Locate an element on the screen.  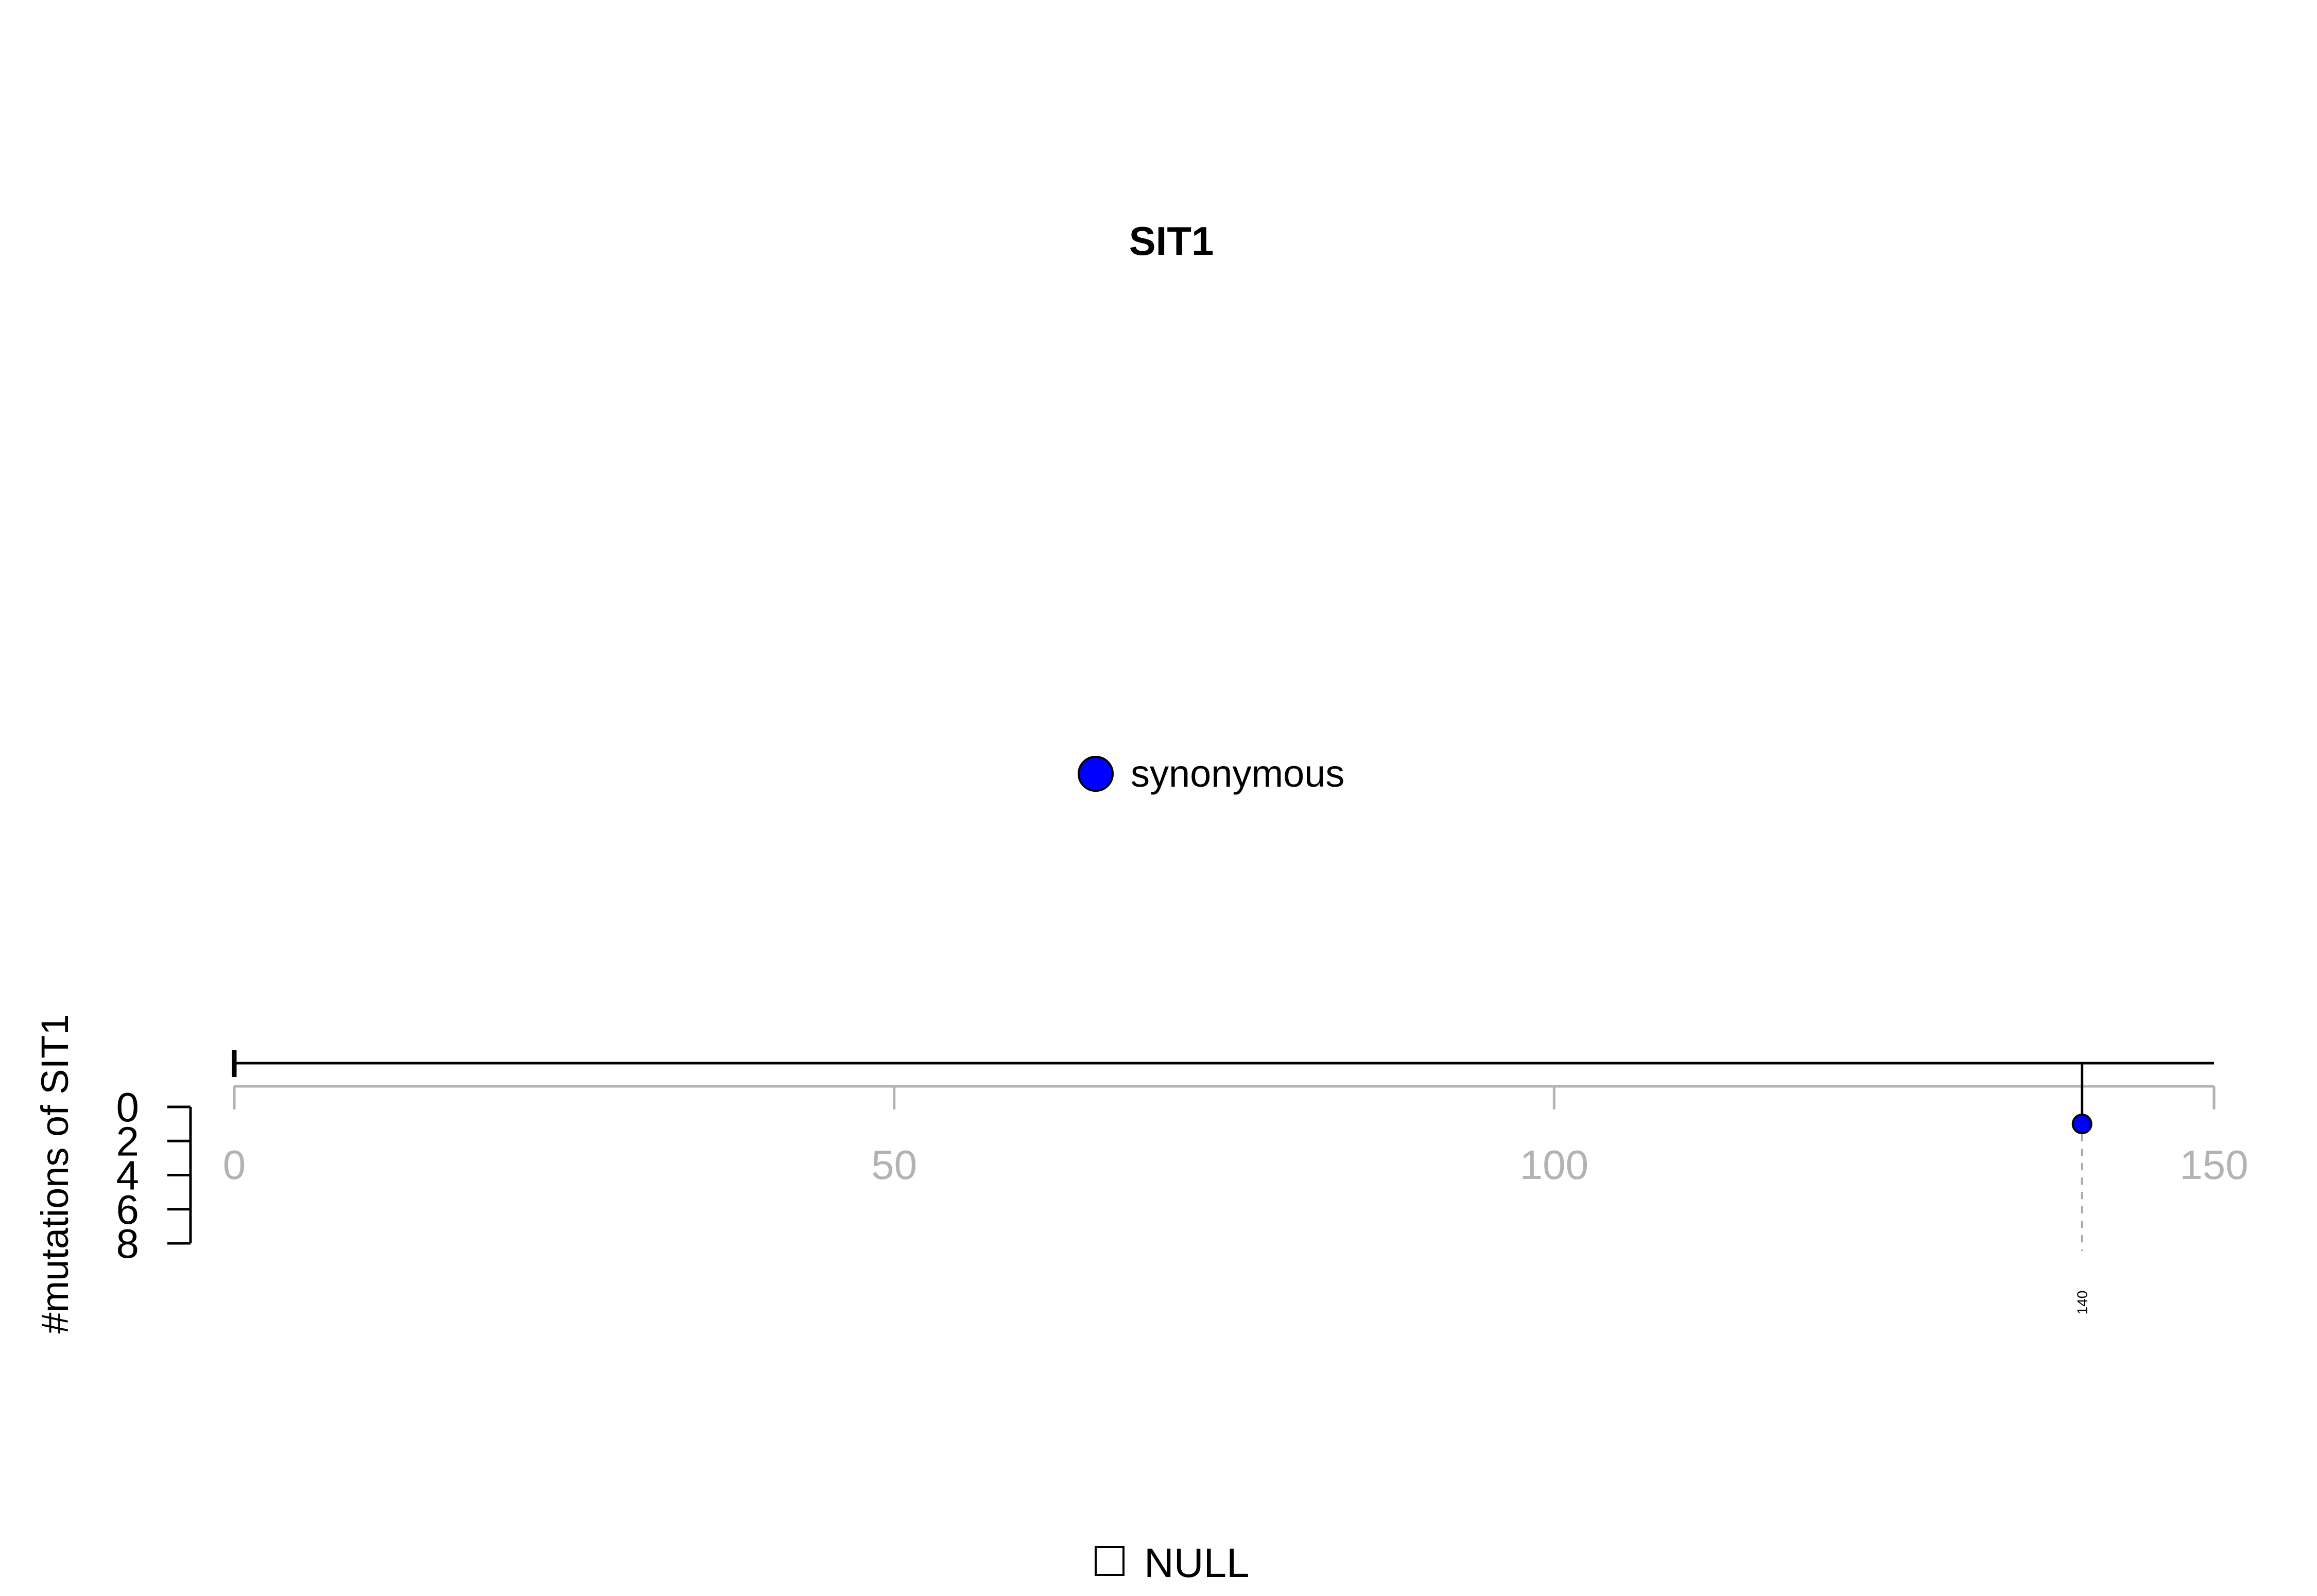
legend-domain-label: NULL is located at coordinates (1197, 1563).